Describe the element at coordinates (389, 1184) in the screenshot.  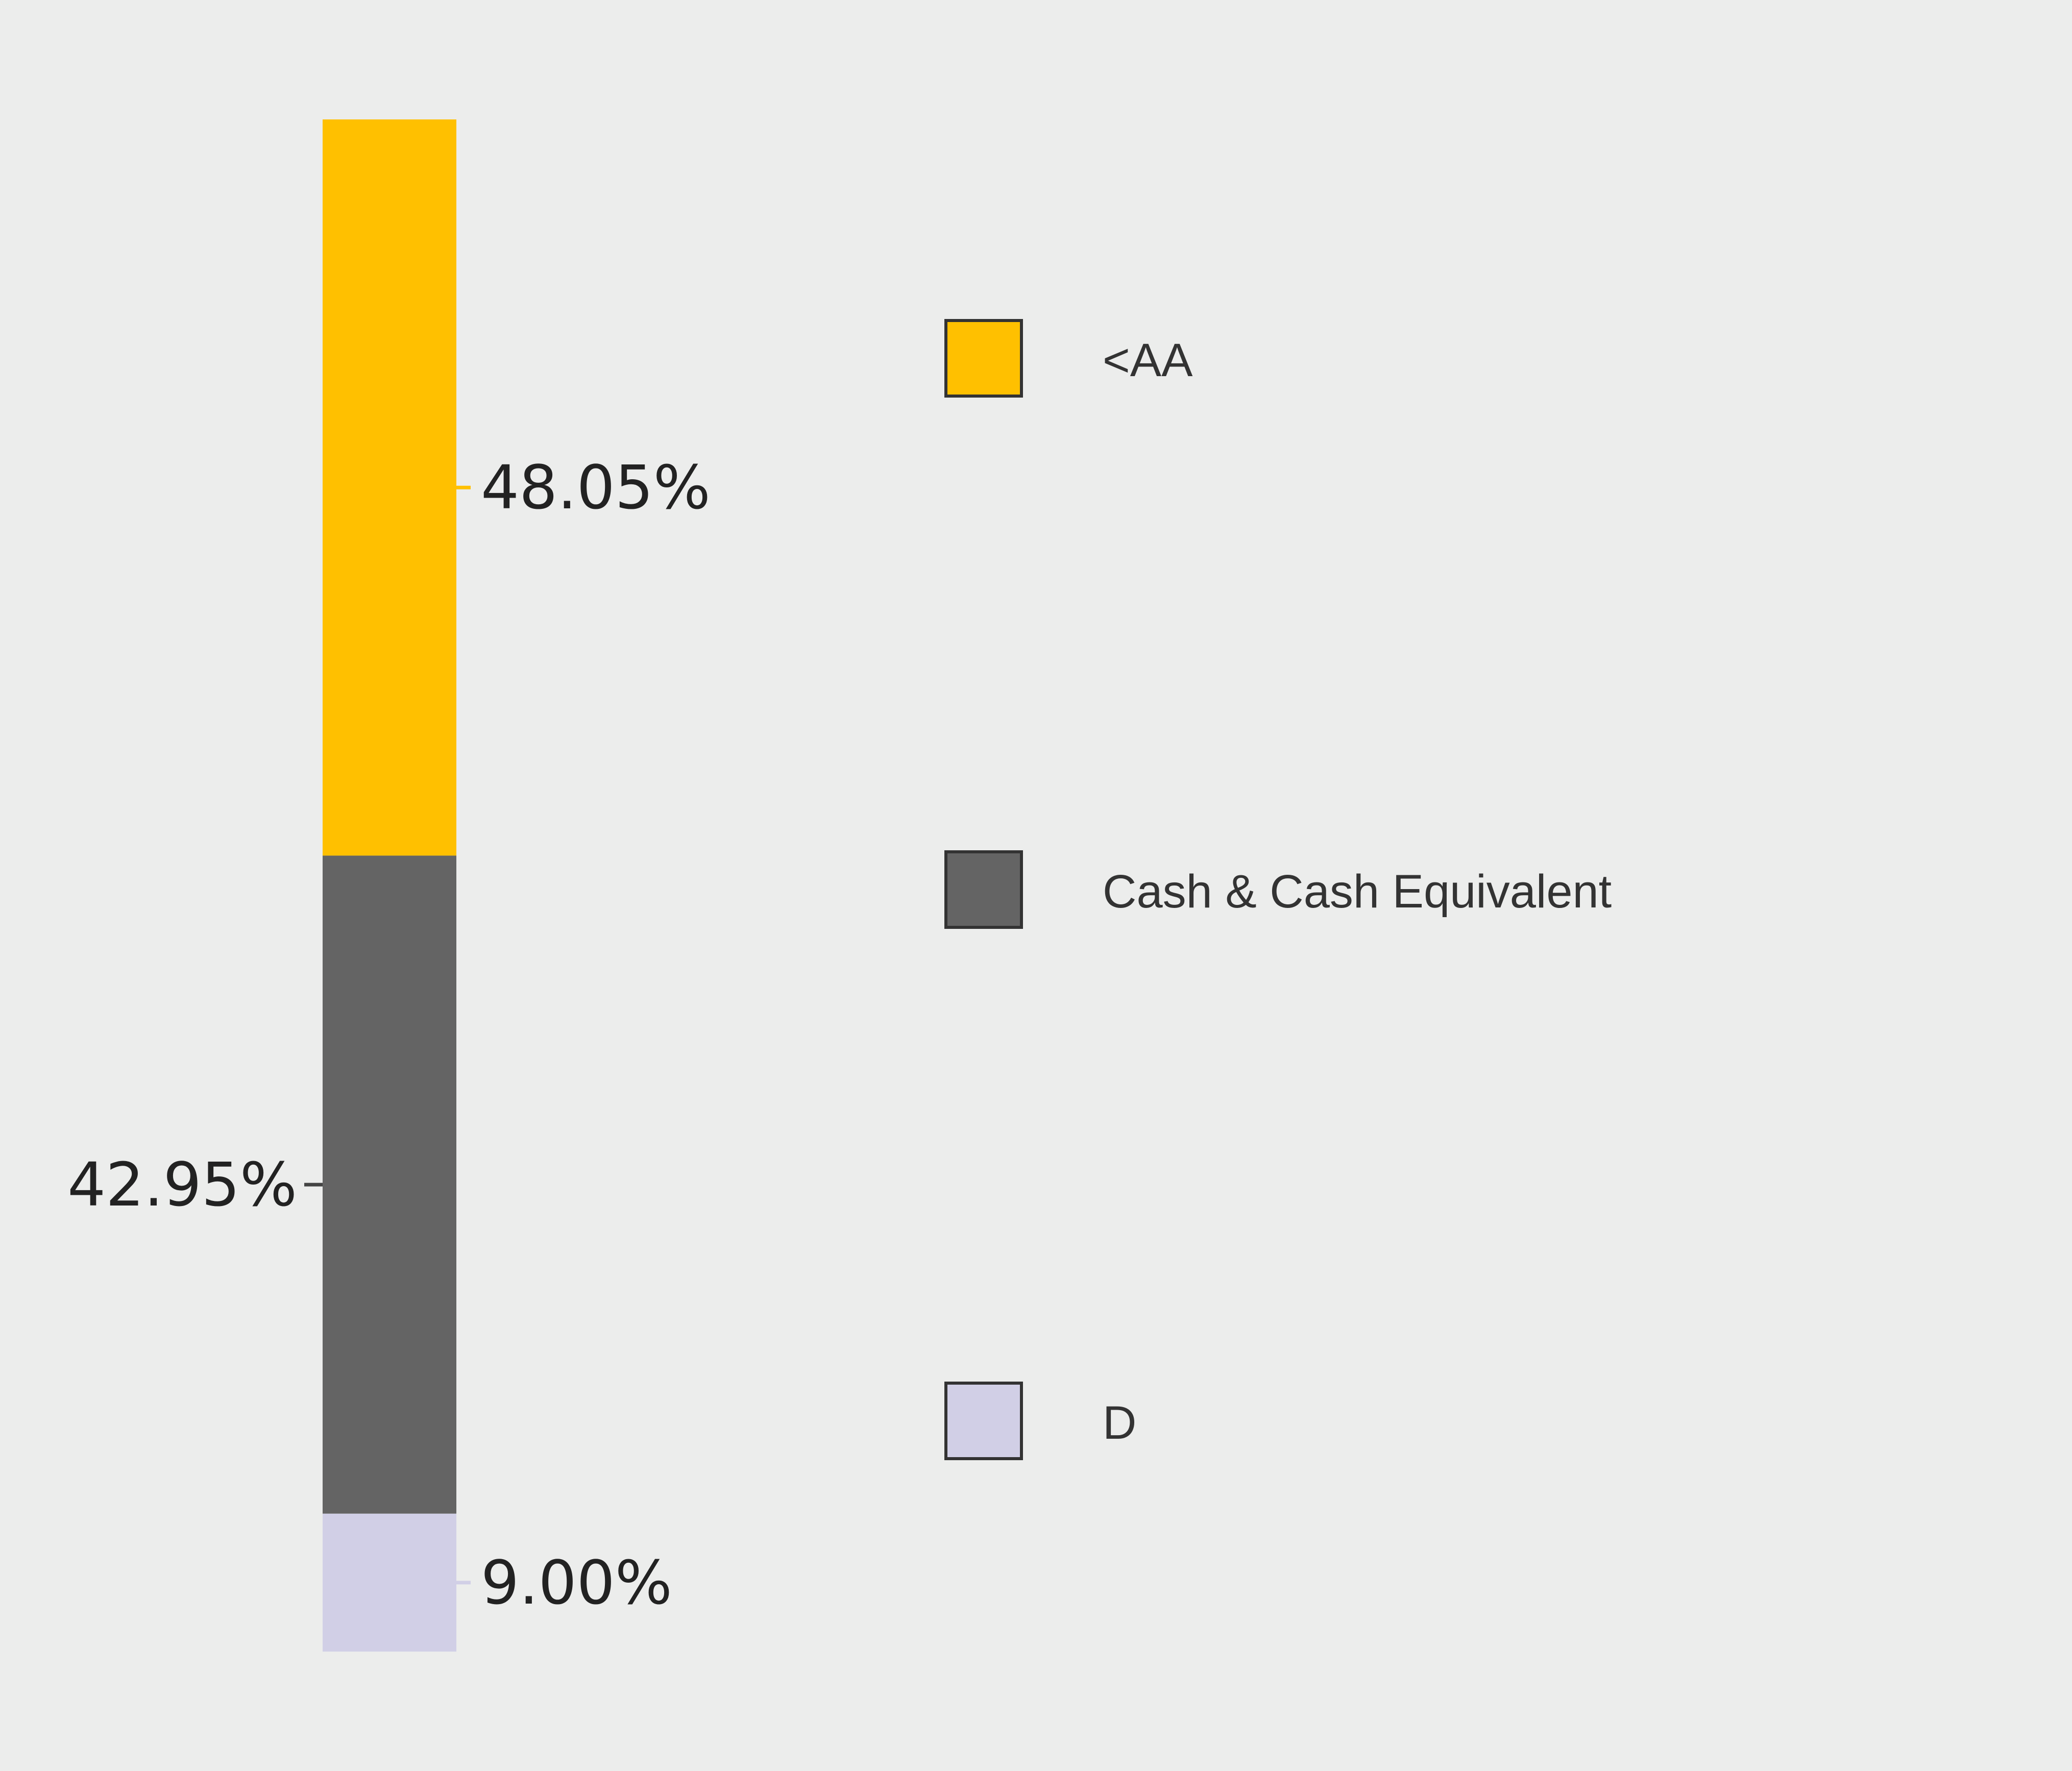
I see `bar-segment-cash-cash-equivalent` at that location.